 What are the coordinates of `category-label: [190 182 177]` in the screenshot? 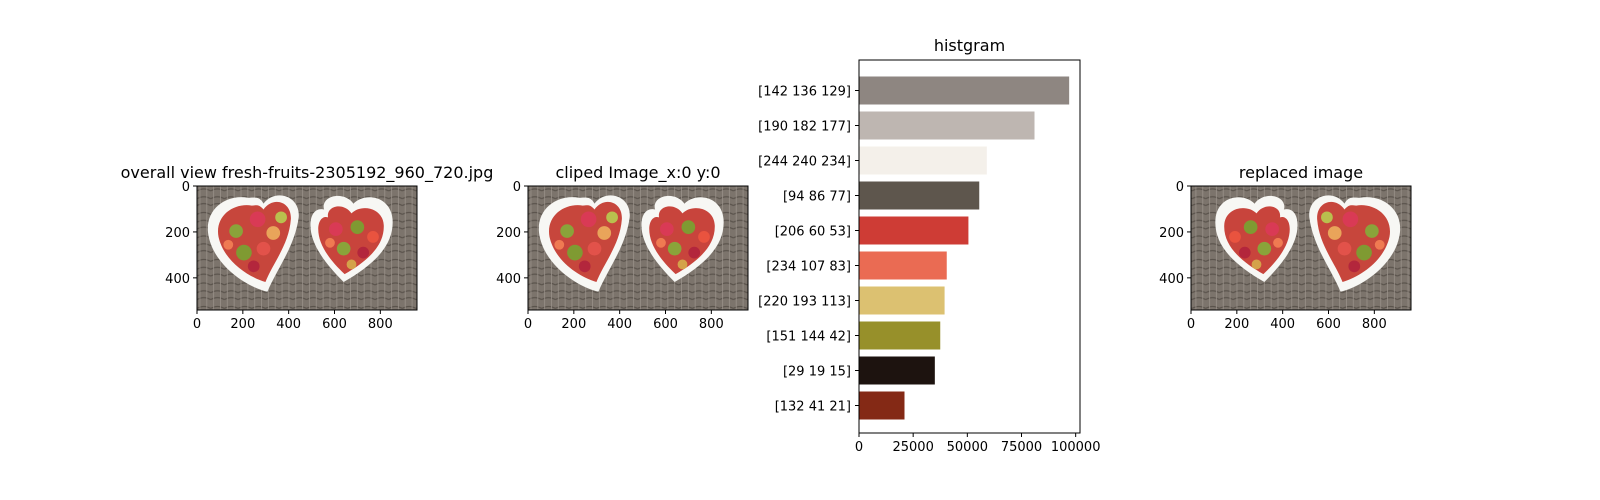 It's located at (804, 127).